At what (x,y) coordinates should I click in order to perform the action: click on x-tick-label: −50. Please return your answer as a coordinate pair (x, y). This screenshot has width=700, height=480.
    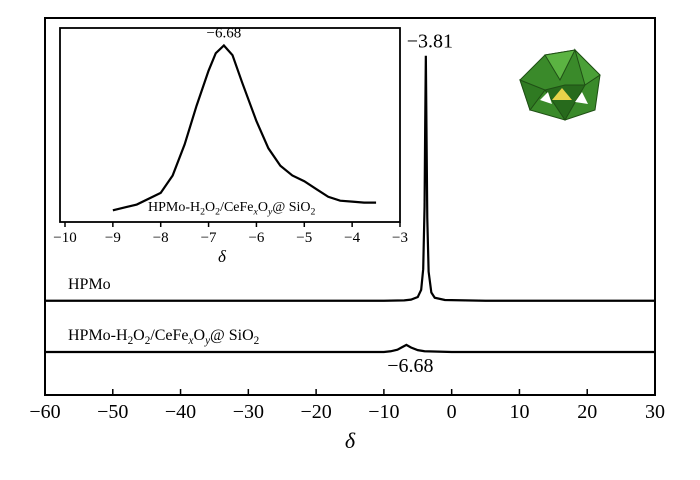
    Looking at the image, I should click on (112, 412).